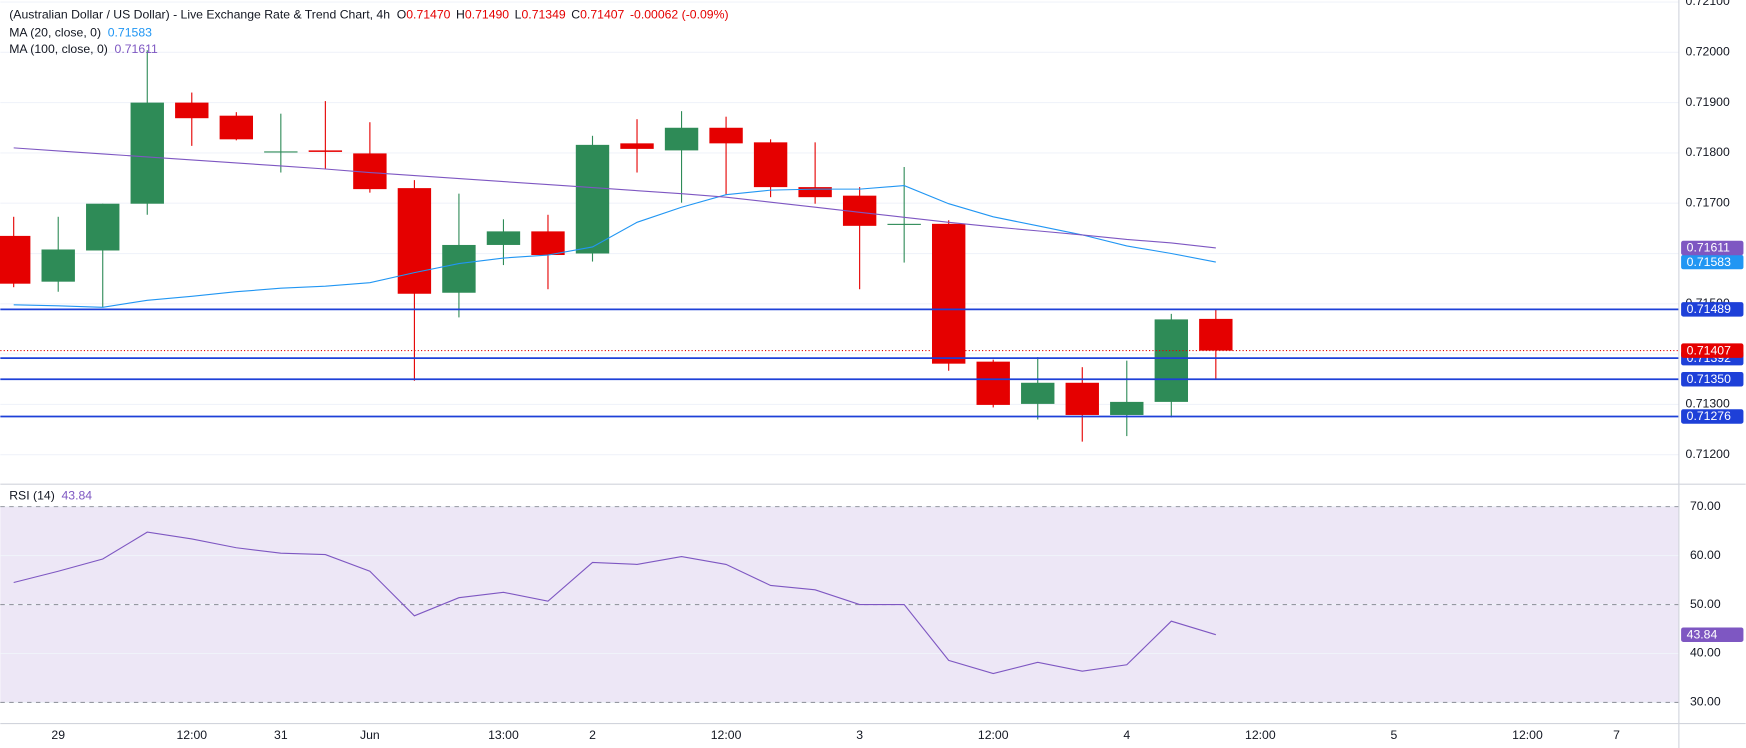 The image size is (1746, 748). What do you see at coordinates (1705, 604) in the screenshot?
I see `y-tick-label: 50.00` at bounding box center [1705, 604].